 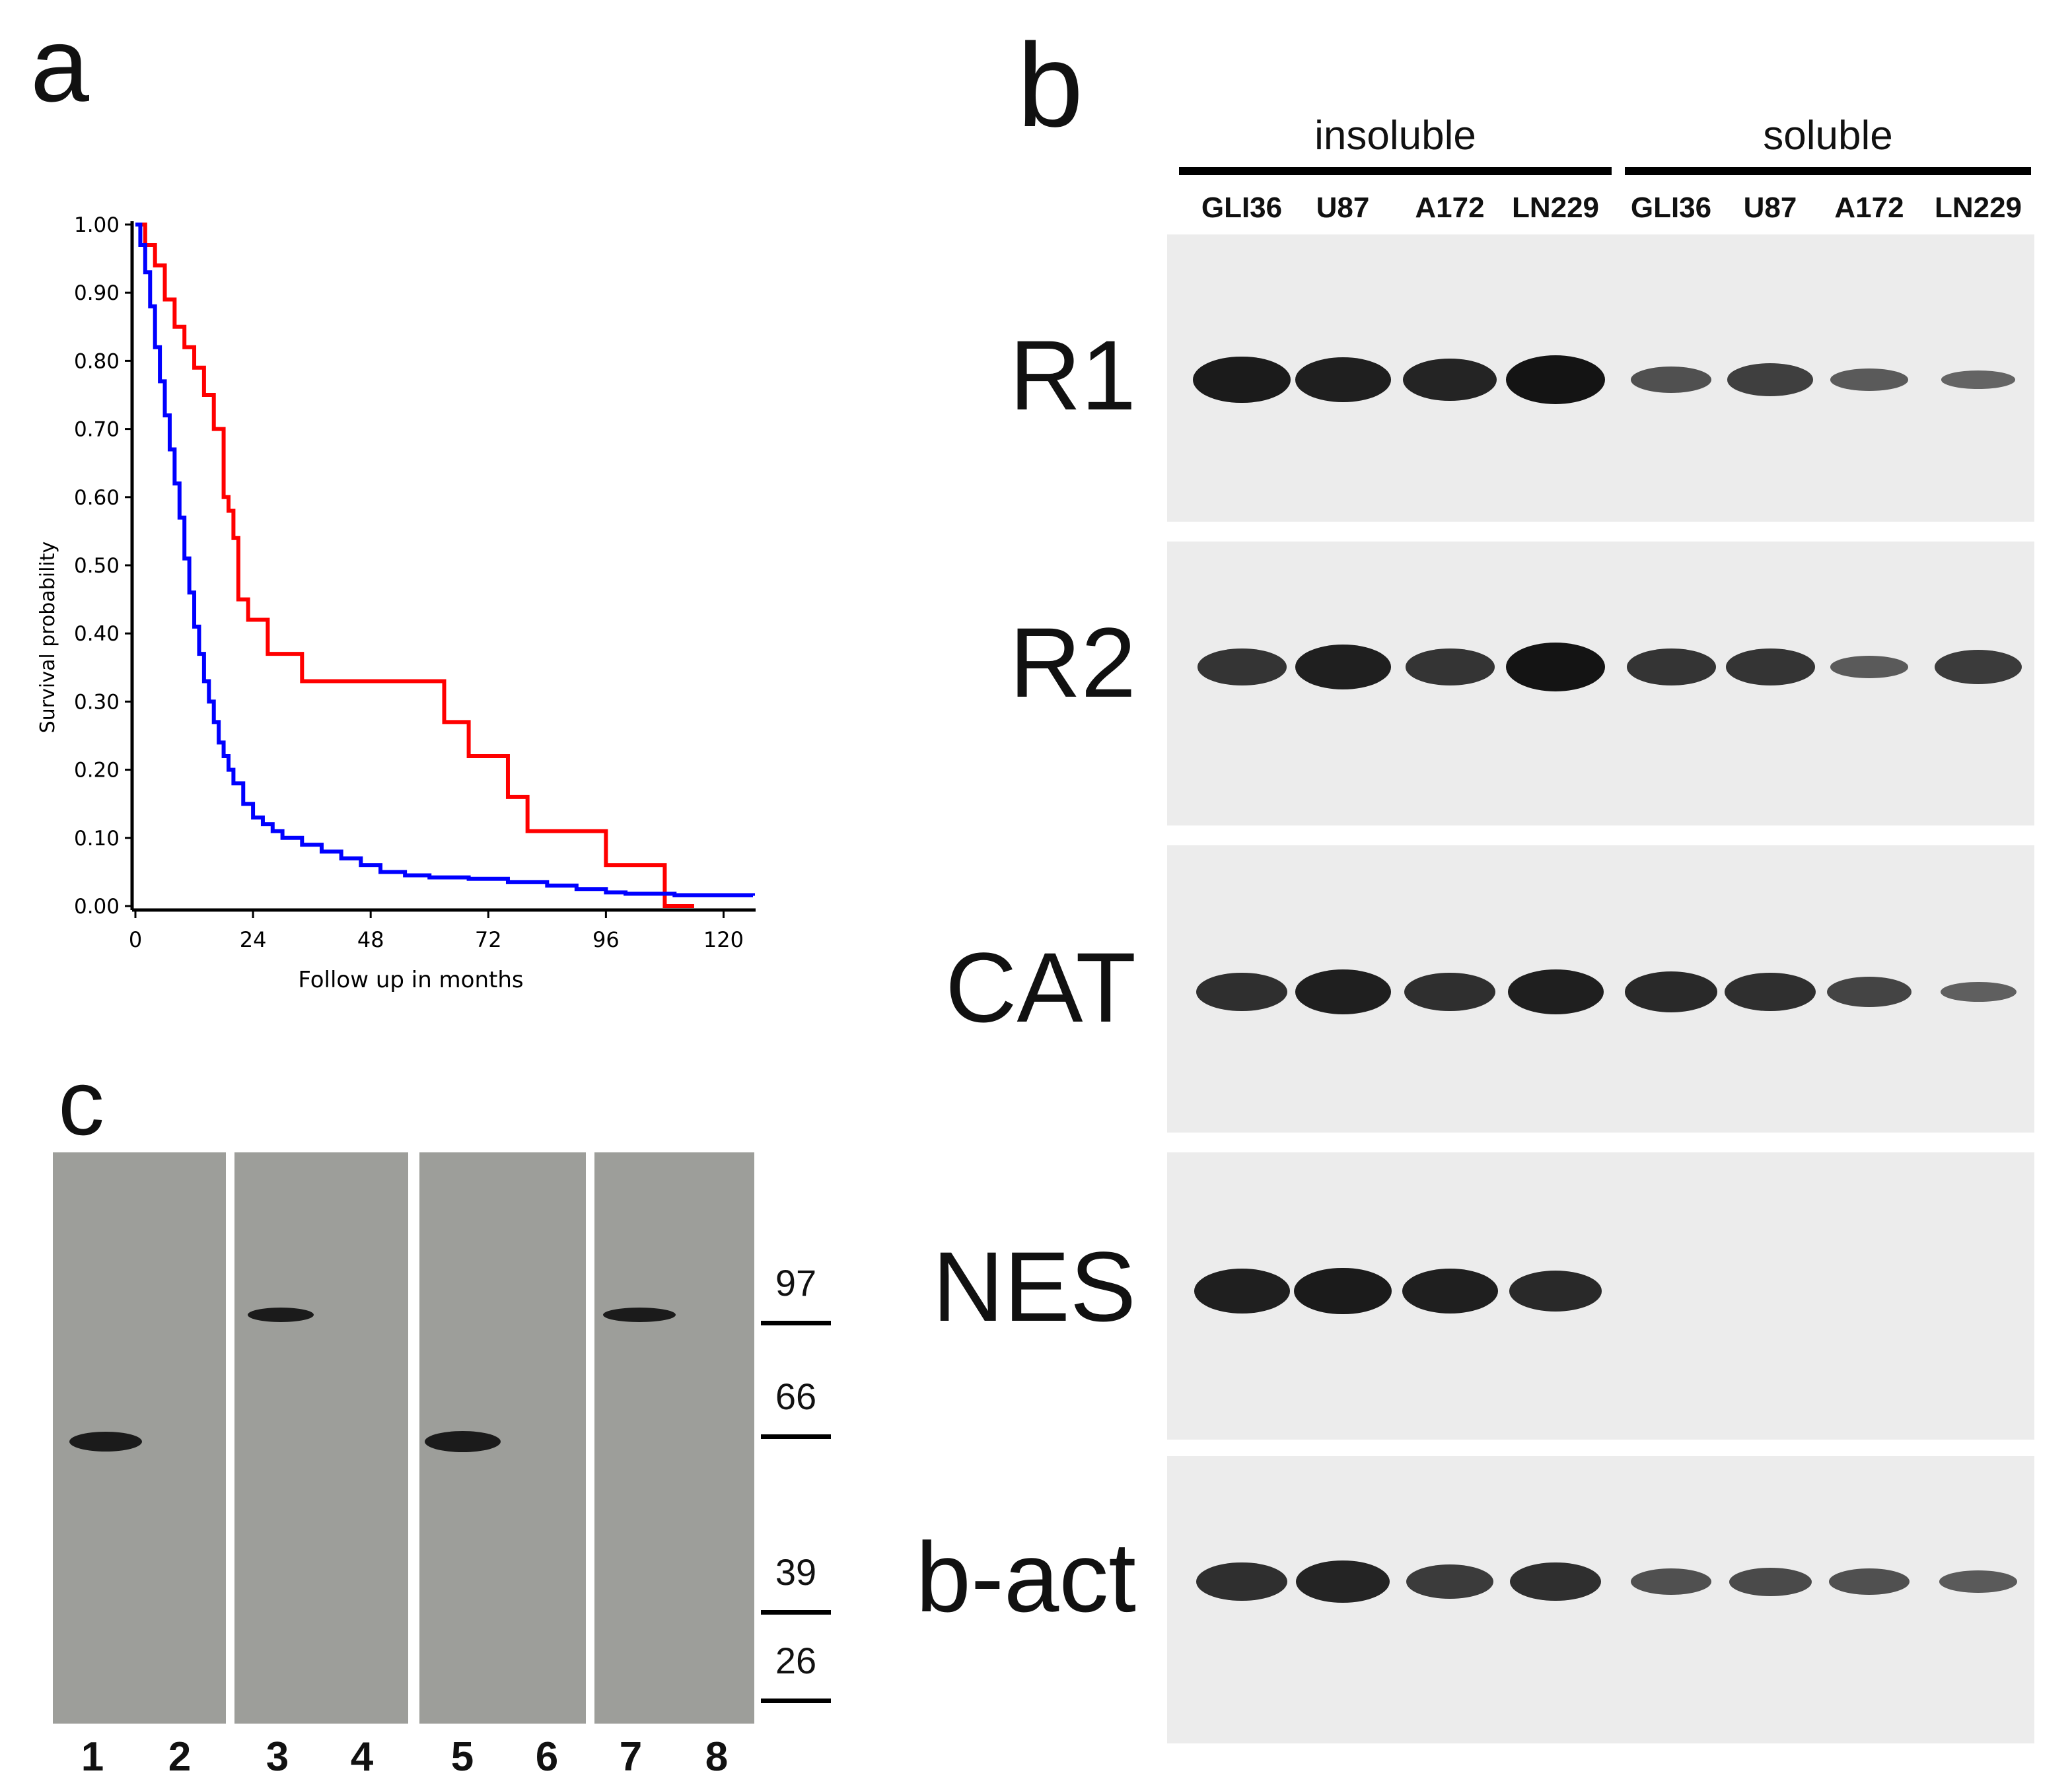 I want to click on x-tick-label: 0, so click(x=135, y=939).